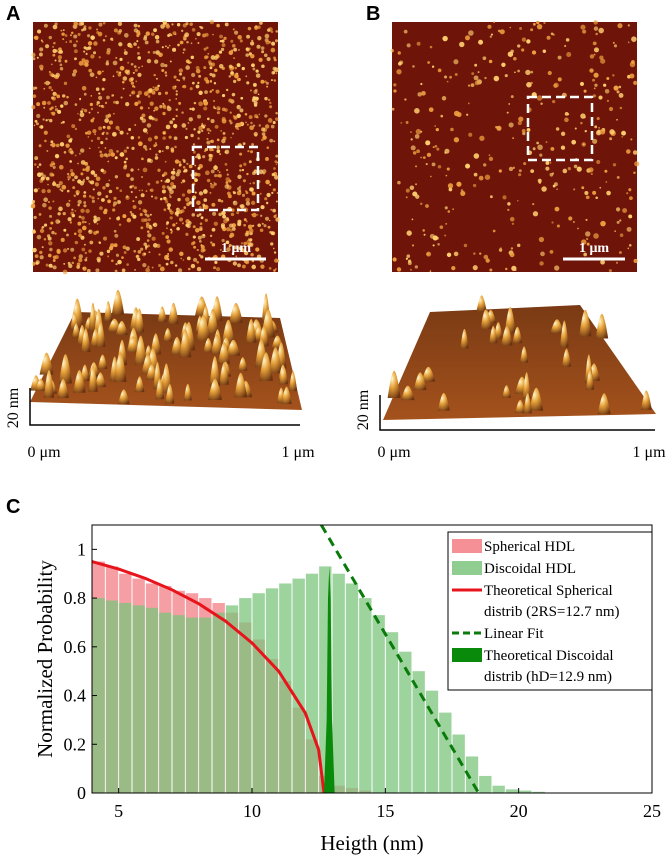  I want to click on area, so click(329, 679).